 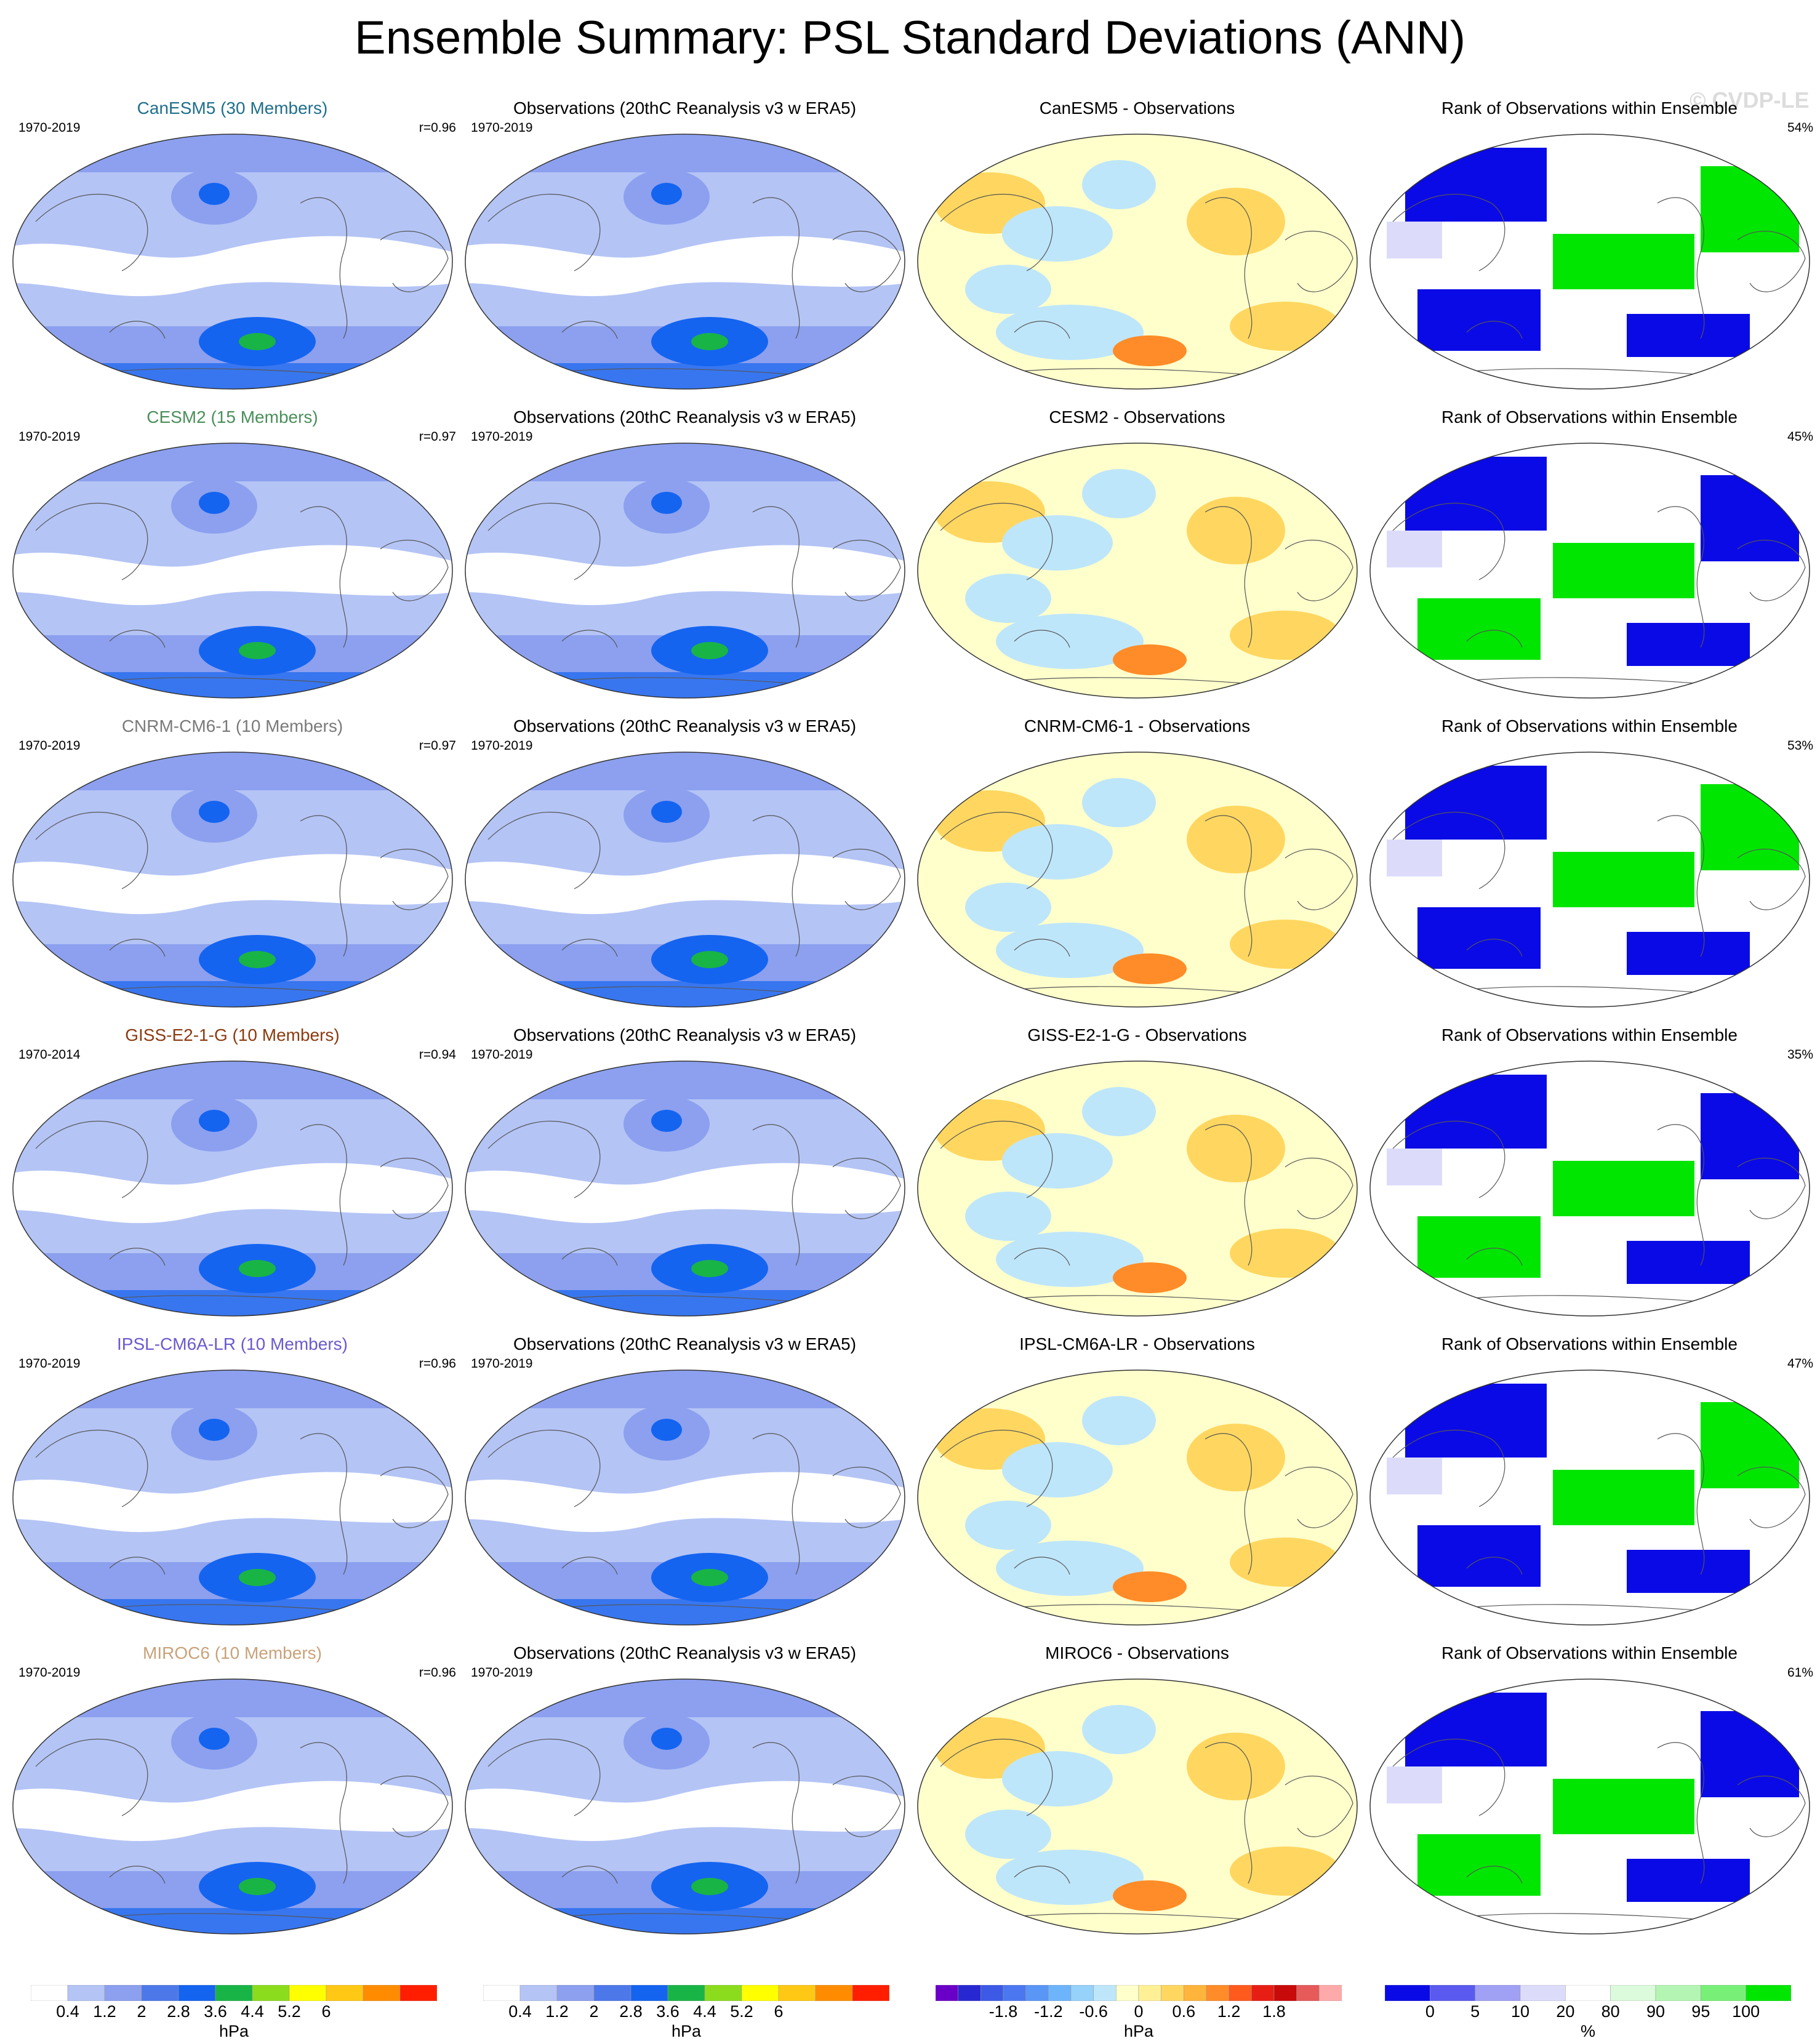 I want to click on colorbar-tick-label: 4.4, so click(x=705, y=2011).